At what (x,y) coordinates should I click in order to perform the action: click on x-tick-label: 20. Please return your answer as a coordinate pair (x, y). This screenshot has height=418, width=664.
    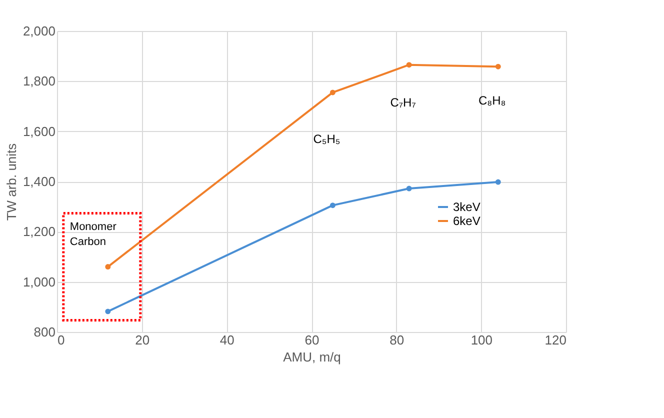
    Looking at the image, I should click on (142, 340).